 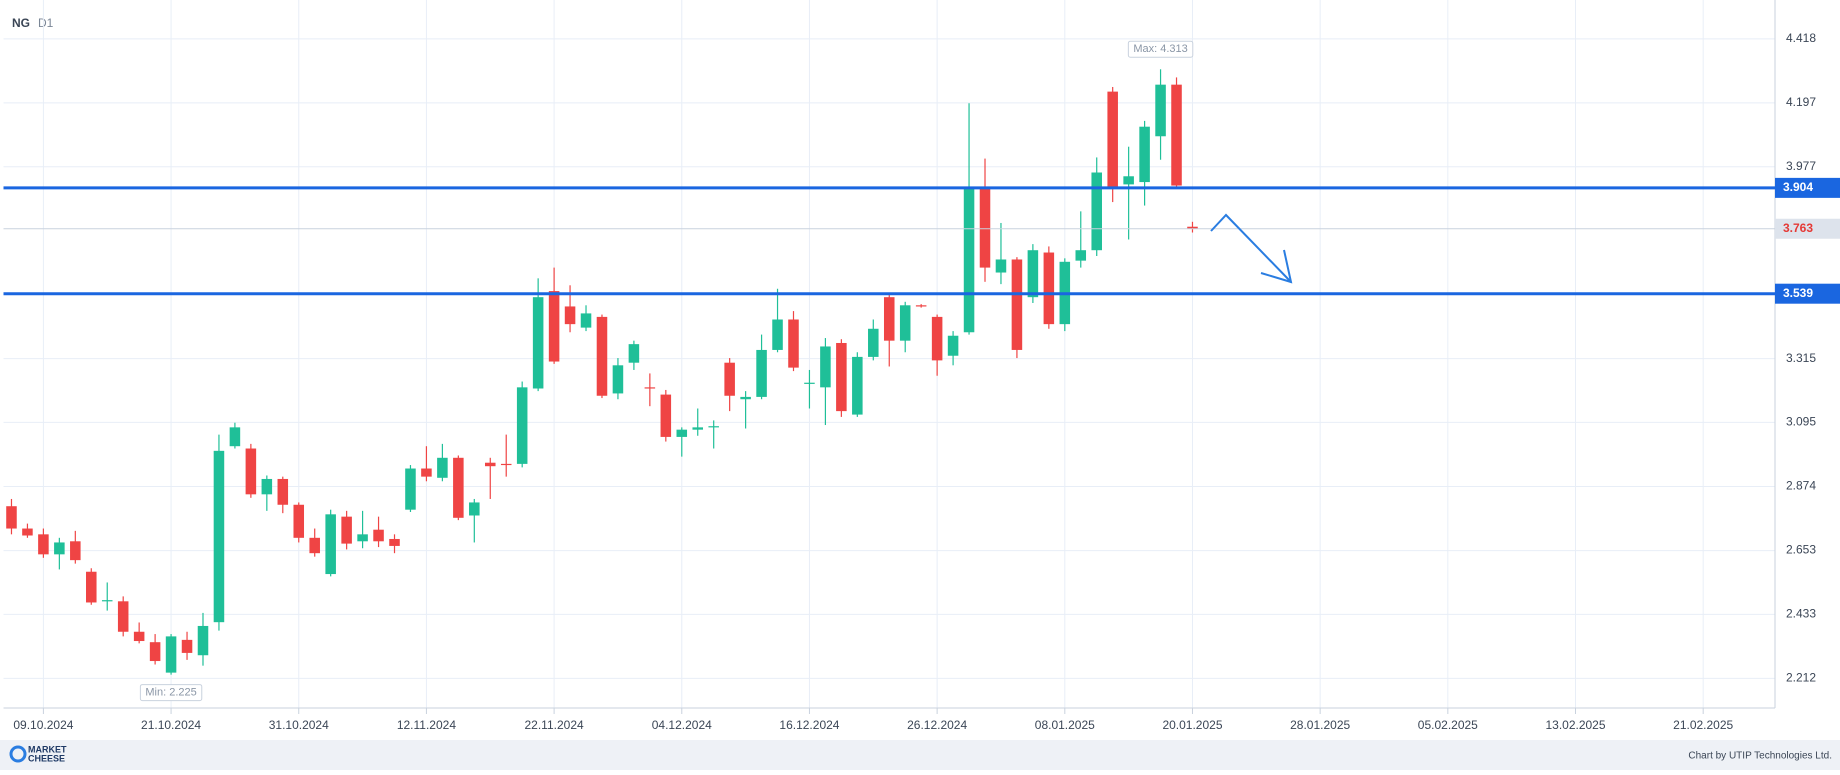 I want to click on x-tick-label: 26.12.2024, so click(x=937, y=725).